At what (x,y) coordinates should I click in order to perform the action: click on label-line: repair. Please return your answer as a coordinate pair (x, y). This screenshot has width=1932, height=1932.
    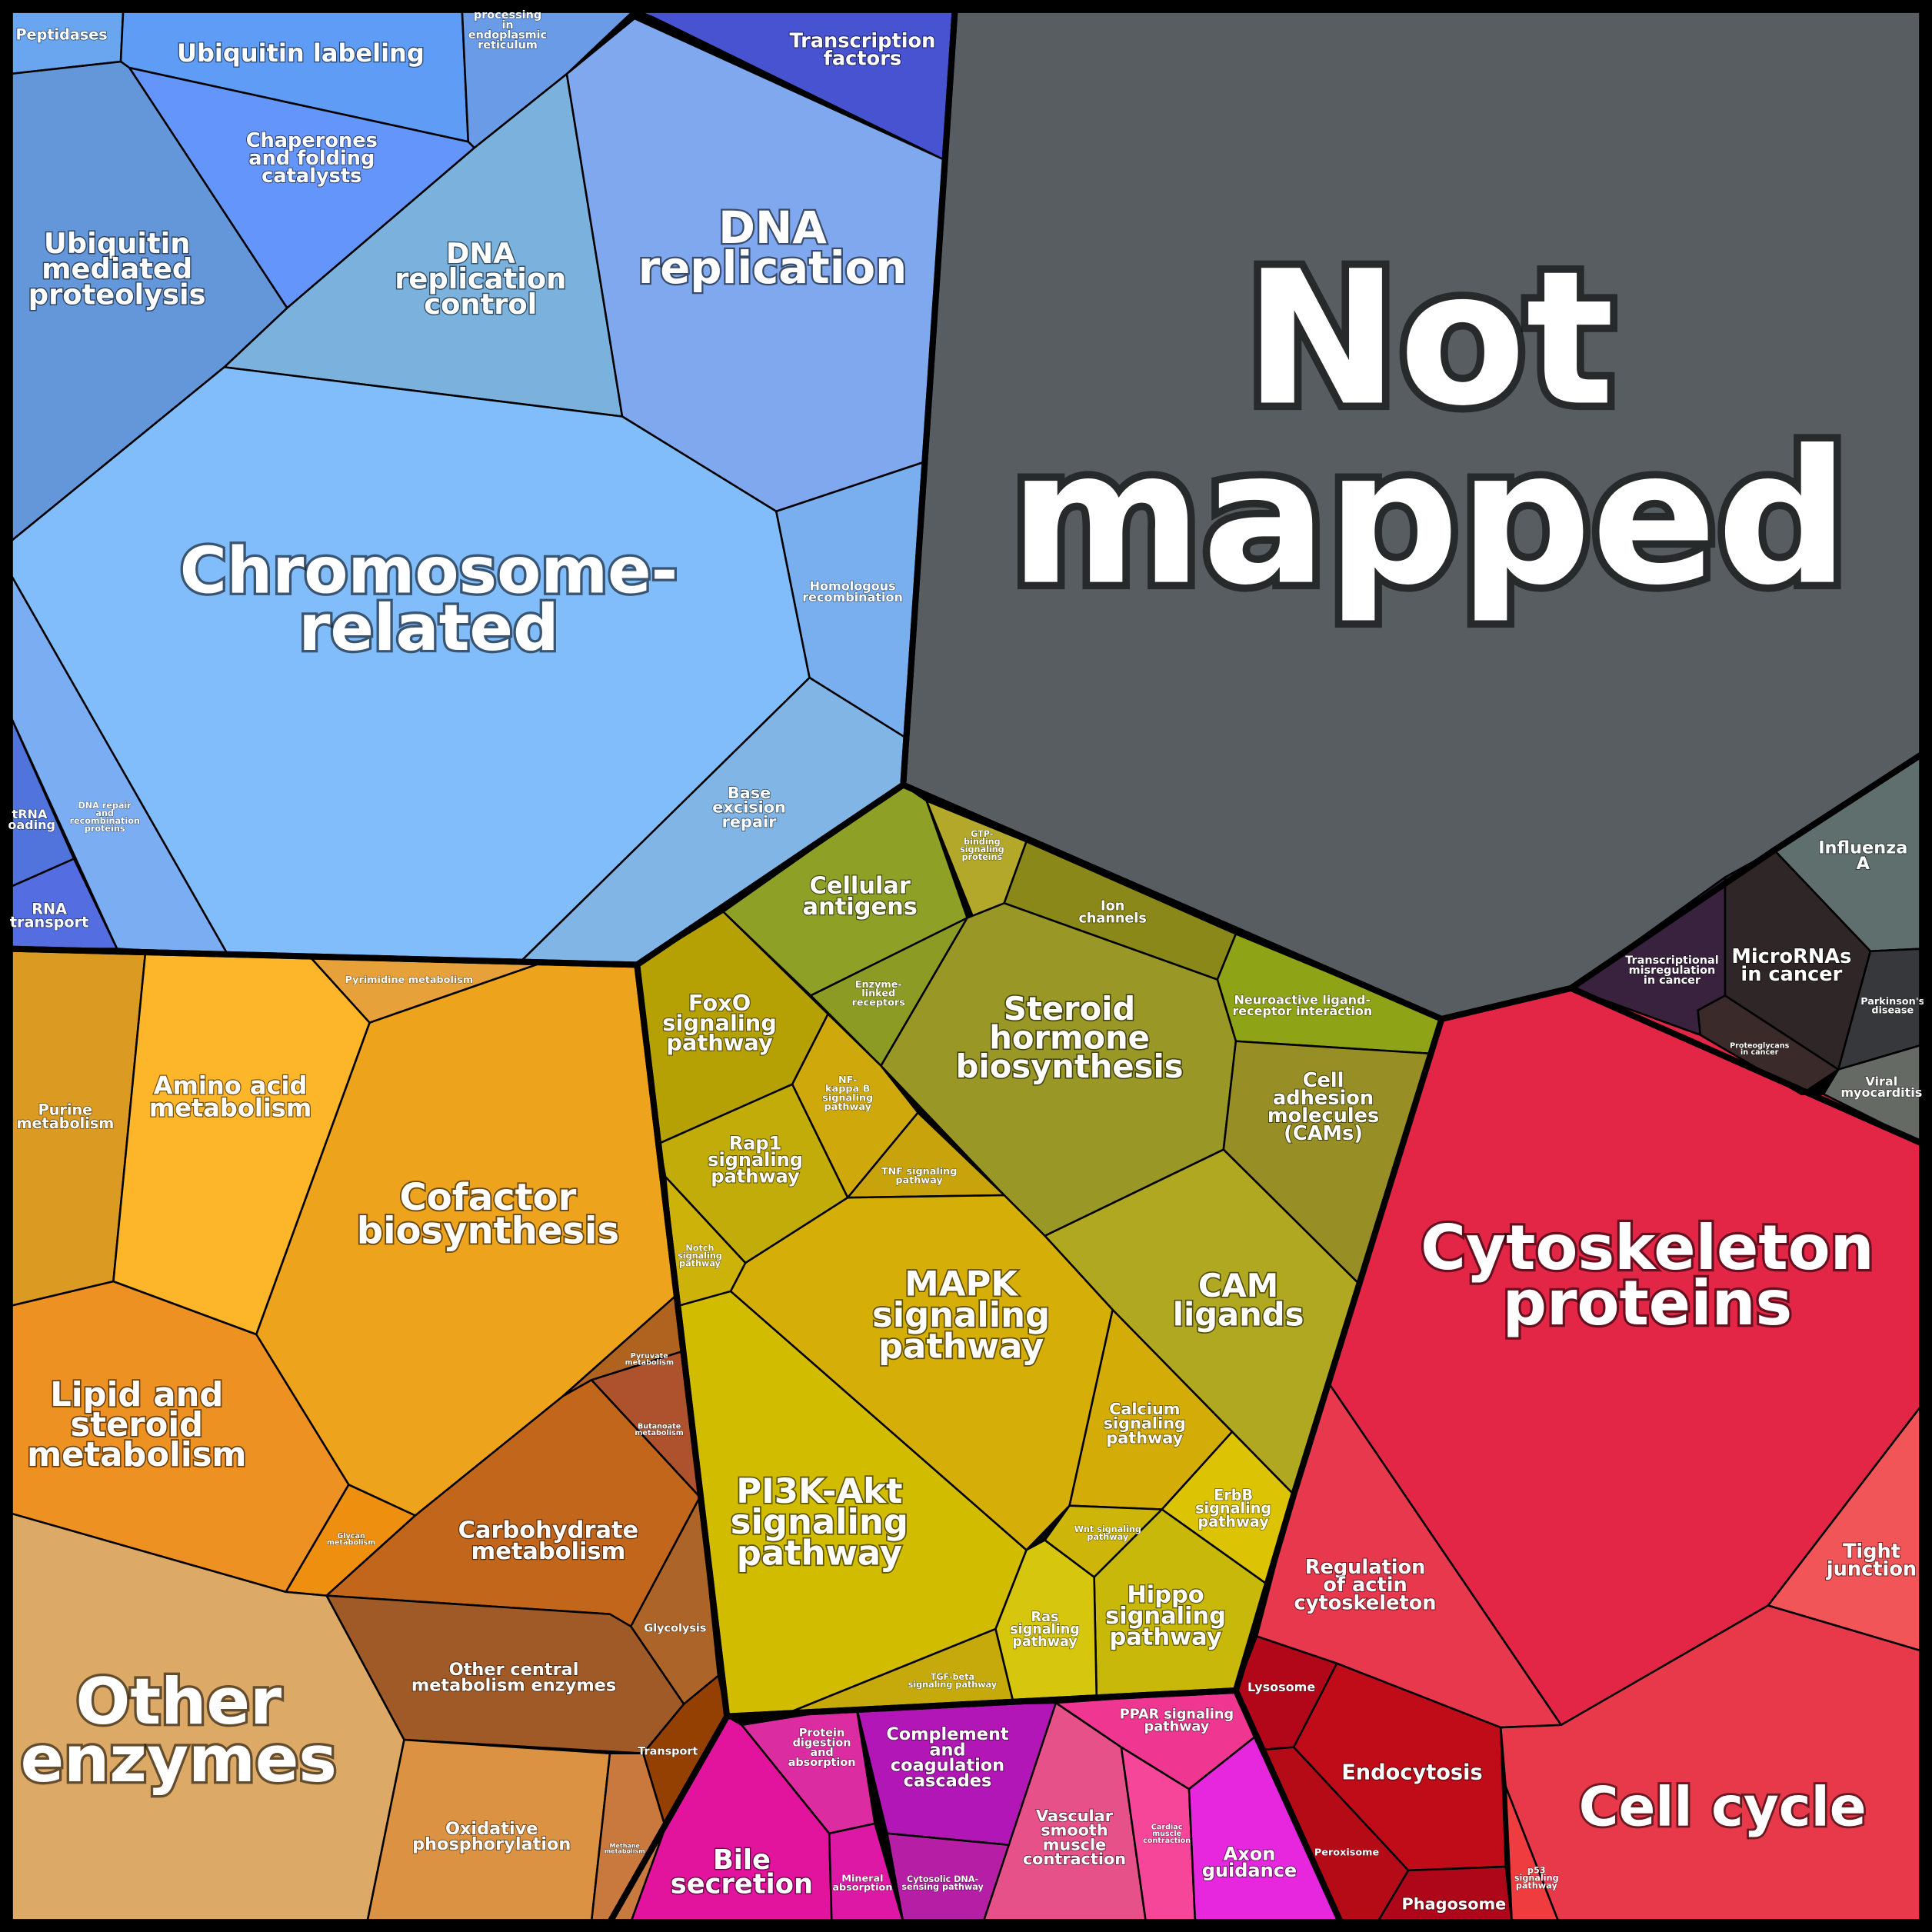
    Looking at the image, I should click on (749, 821).